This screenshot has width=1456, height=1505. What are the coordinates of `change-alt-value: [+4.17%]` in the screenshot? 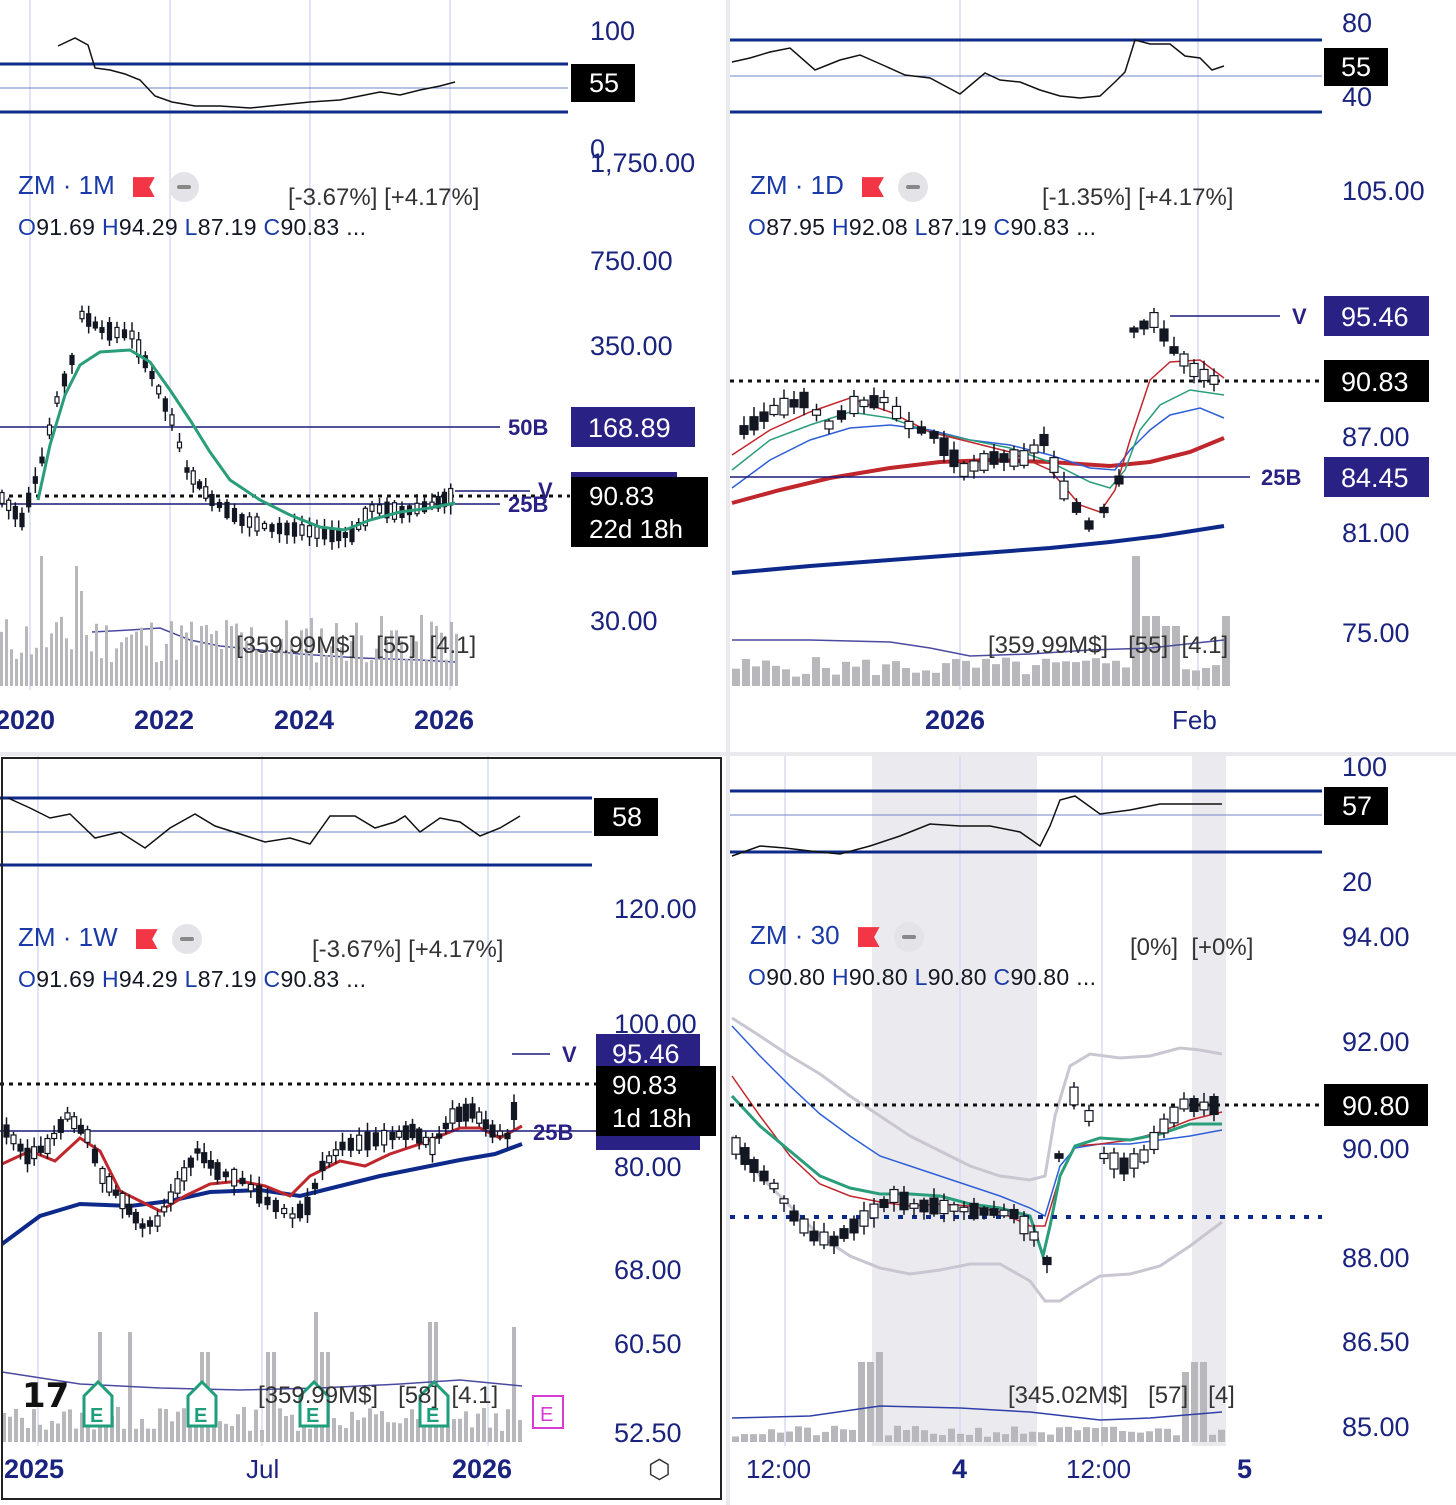 It's located at (456, 949).